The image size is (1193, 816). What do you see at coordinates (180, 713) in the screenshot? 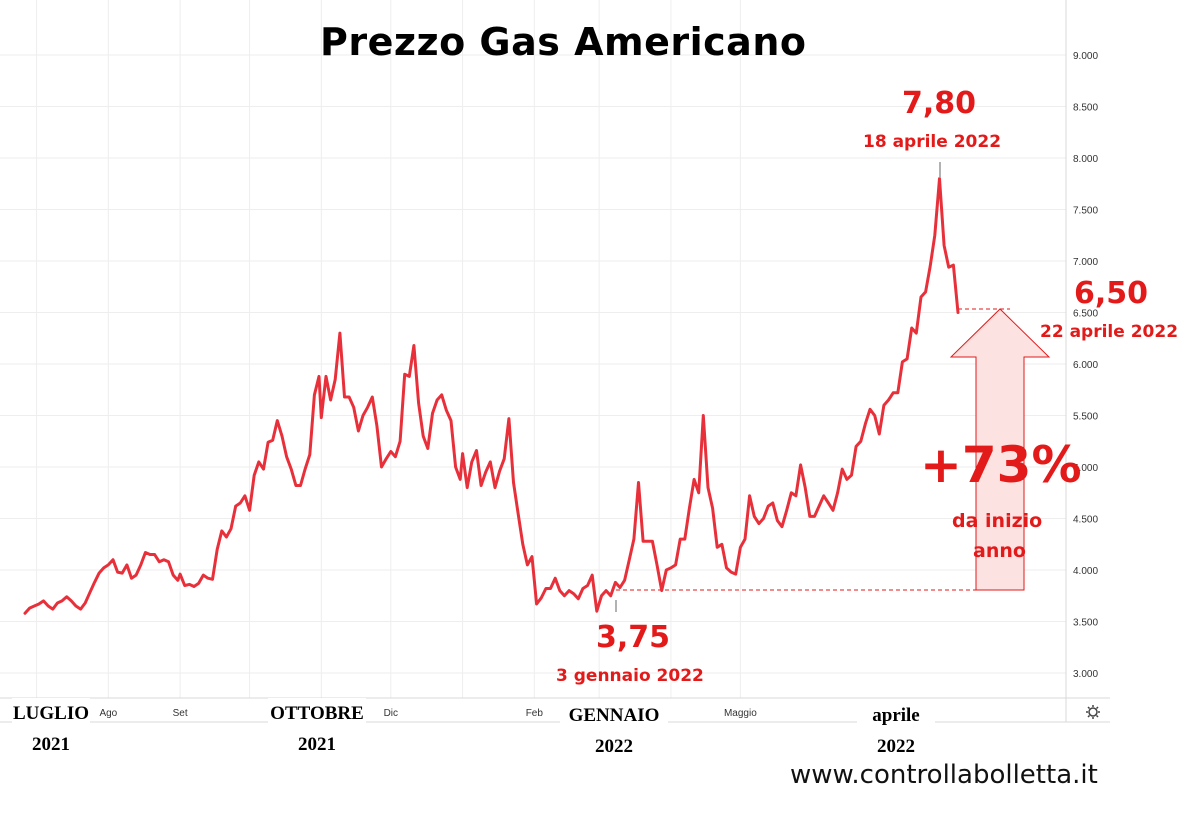
I see `x-tick-label: Set` at bounding box center [180, 713].